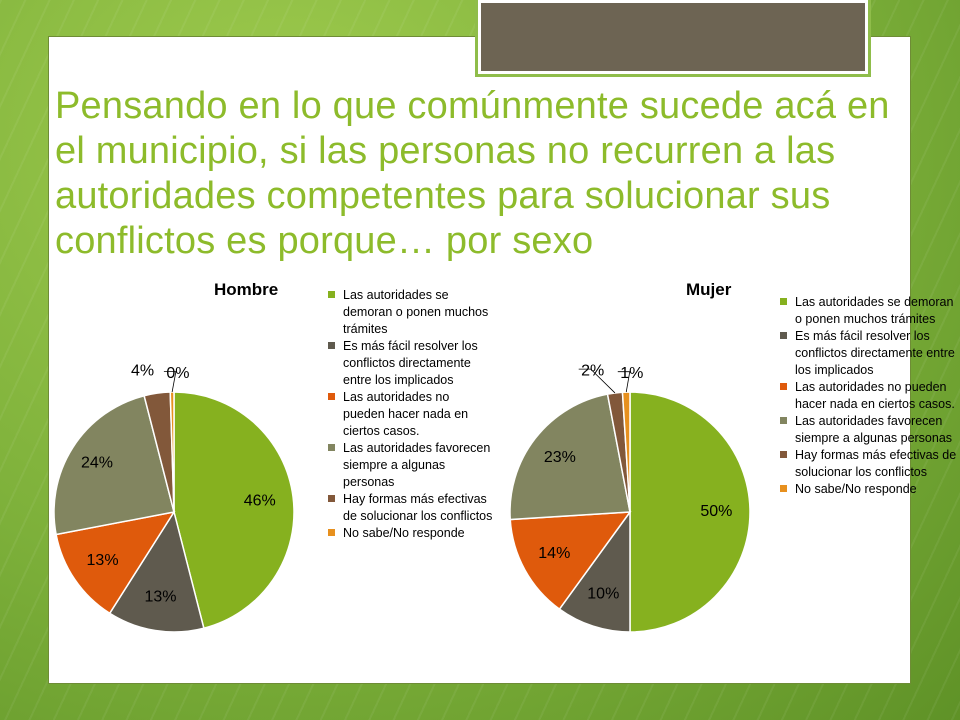  I want to click on chart-title-mujer: Mujer, so click(709, 289).